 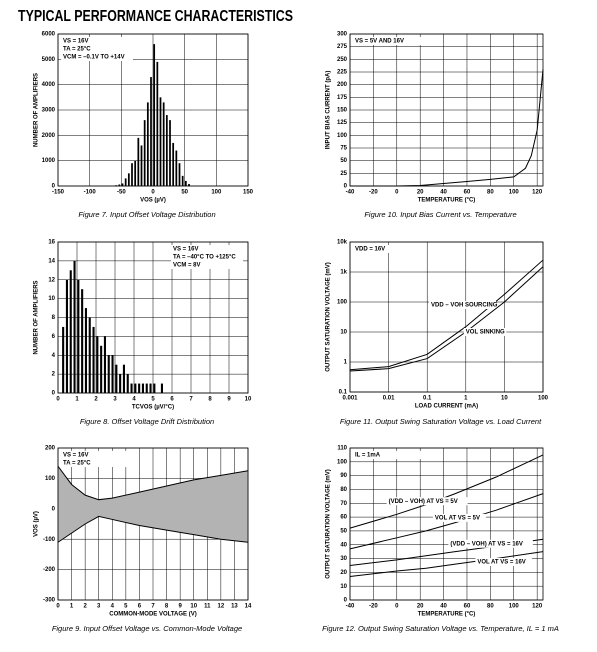 What do you see at coordinates (343, 174) in the screenshot?
I see `y-tick-label: 25` at bounding box center [343, 174].